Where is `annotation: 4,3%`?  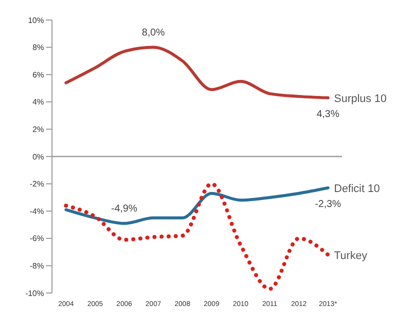 annotation: 4,3% is located at coordinates (328, 114).